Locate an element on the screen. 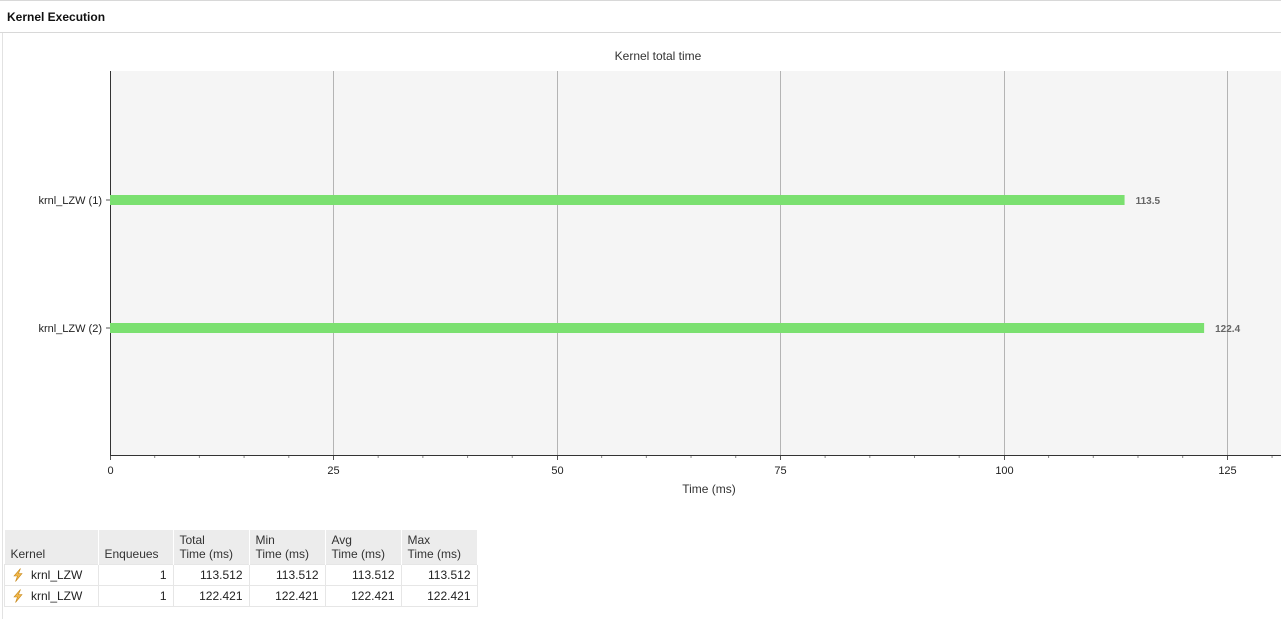 The height and width of the screenshot is (619, 1281). column-header: Kernel is located at coordinates (51, 547).